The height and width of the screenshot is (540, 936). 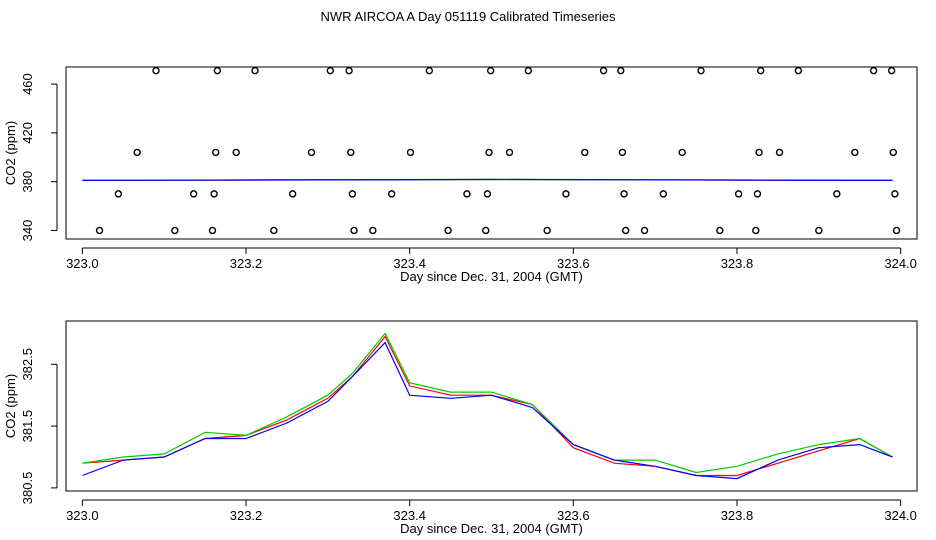 What do you see at coordinates (27, 84) in the screenshot?
I see `y-tick-label: 460` at bounding box center [27, 84].